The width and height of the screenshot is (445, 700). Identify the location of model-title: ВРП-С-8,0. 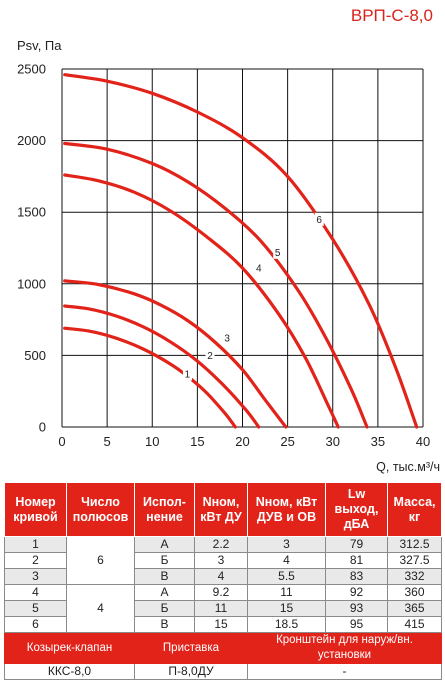
(391, 15).